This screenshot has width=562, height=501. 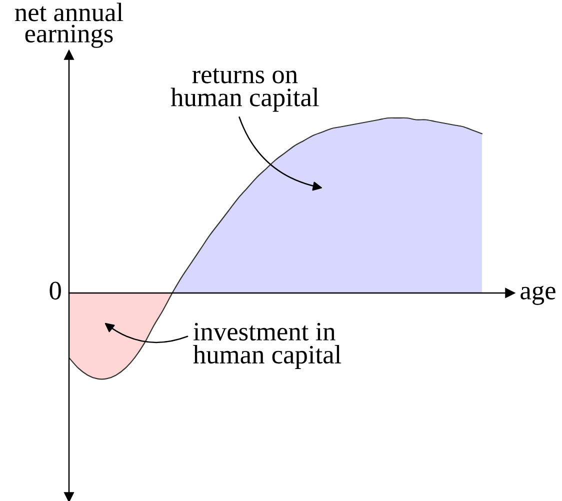 What do you see at coordinates (55, 291) in the screenshot?
I see `text: 0` at bounding box center [55, 291].